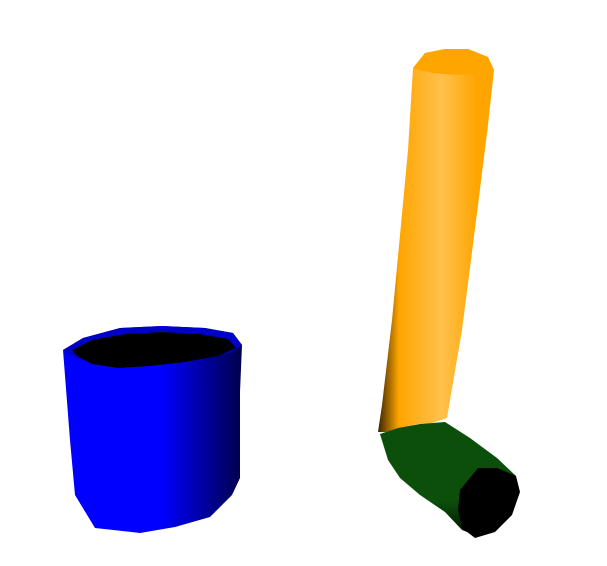 This screenshot has height=566, width=607. Describe the element at coordinates (453, 62) in the screenshot. I see `orange-tube-top-cap` at that location.